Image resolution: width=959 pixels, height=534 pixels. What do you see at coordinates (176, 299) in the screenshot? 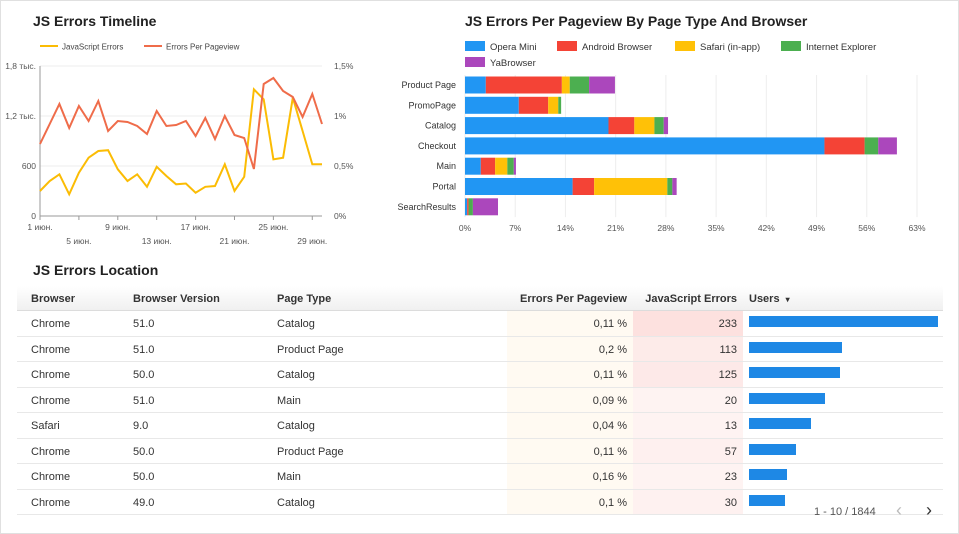
I see `col-browser-version: Browser Version` at bounding box center [176, 299].